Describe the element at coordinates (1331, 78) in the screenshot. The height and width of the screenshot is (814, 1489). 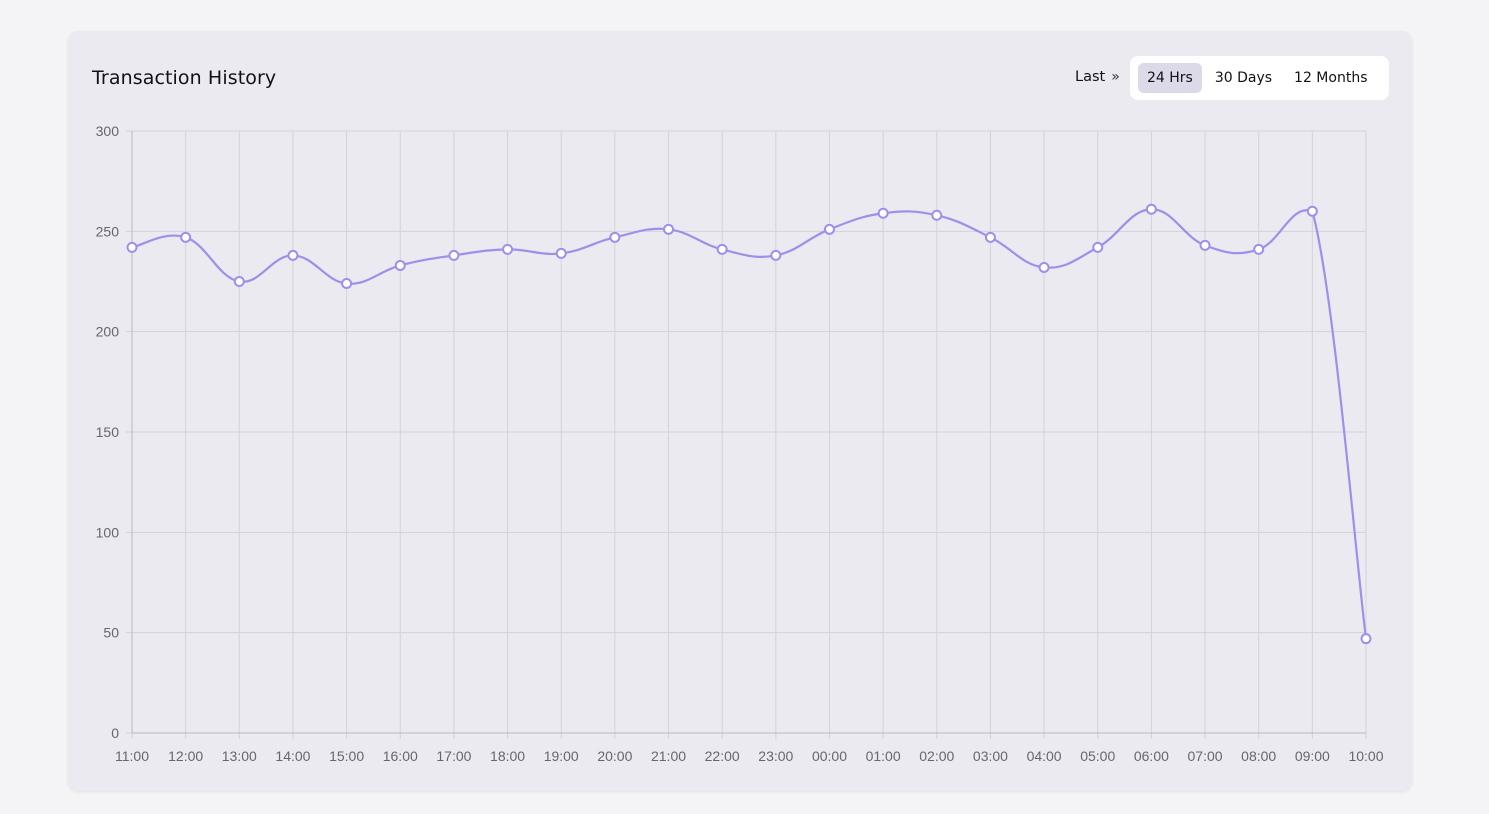
I see `range-option-12-months: 12 Months` at that location.